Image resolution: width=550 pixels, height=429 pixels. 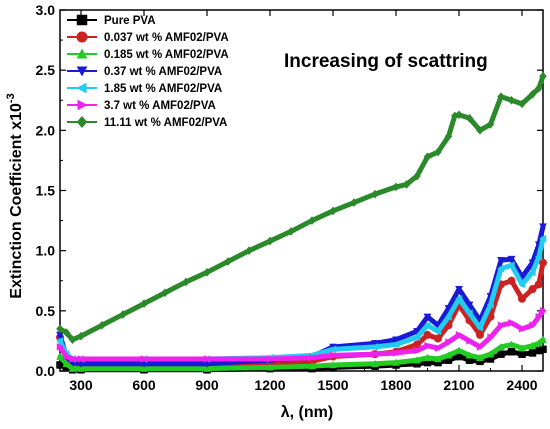 What do you see at coordinates (521, 385) in the screenshot?
I see `x-tick-label: 2400` at bounding box center [521, 385].